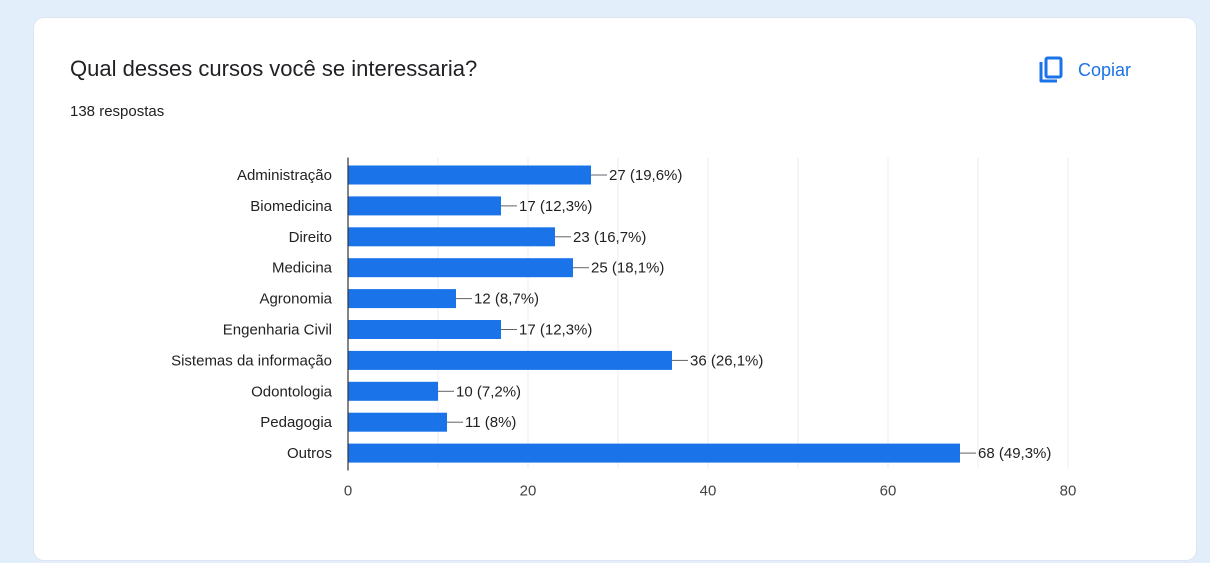 The image size is (1210, 563). Describe the element at coordinates (251, 360) in the screenshot. I see `category-label: Sistemas da informação` at that location.